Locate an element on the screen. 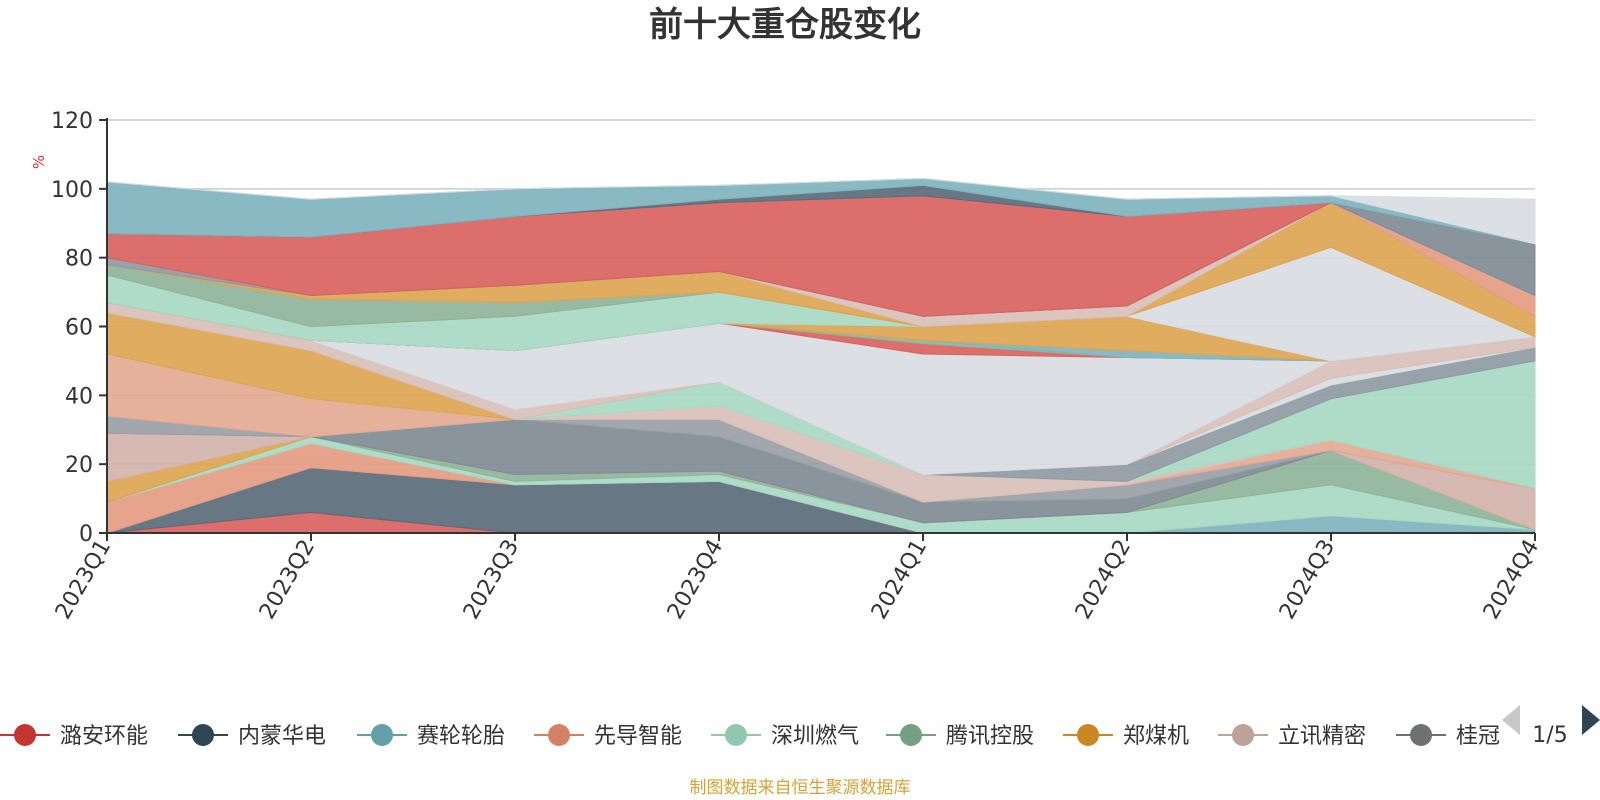 The height and width of the screenshot is (800, 1600). legend-item-7: 郑煤机 is located at coordinates (1126, 736).